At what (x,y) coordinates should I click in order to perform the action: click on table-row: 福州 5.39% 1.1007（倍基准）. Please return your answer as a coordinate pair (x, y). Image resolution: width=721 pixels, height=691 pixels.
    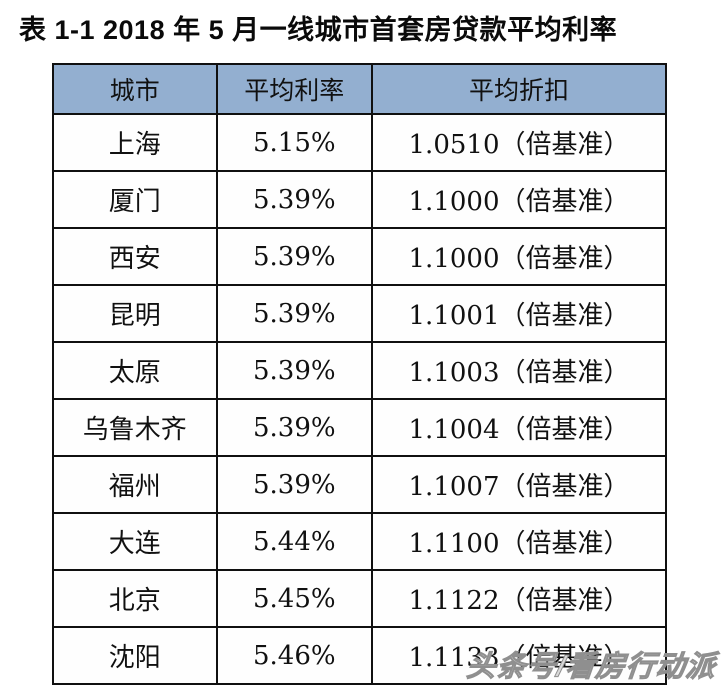
    Looking at the image, I should click on (359, 484).